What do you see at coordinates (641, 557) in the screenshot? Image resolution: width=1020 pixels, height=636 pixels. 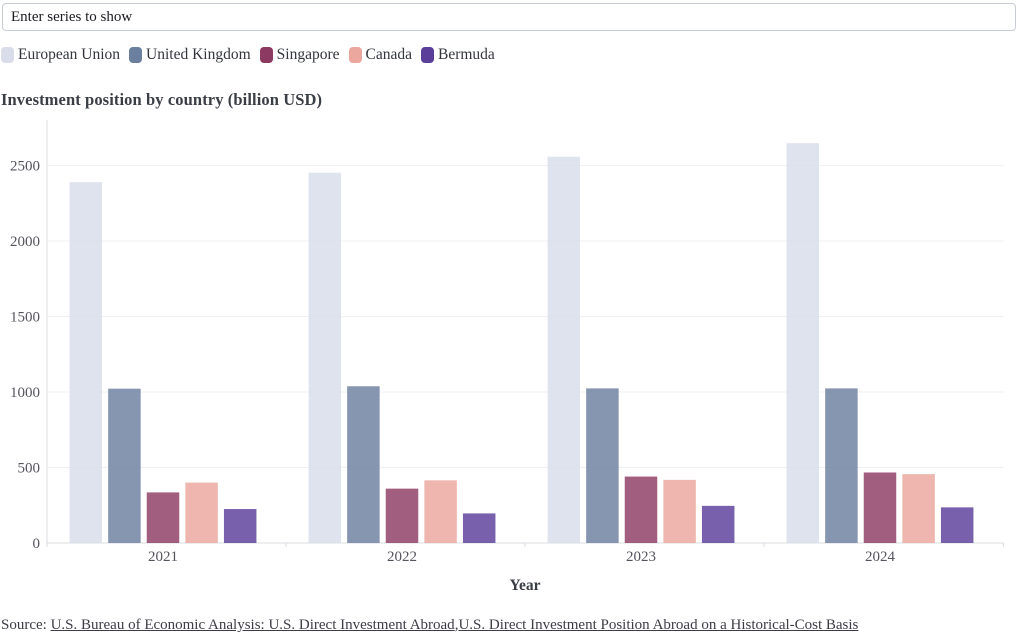 I see `svg-text: 2023` at bounding box center [641, 557].